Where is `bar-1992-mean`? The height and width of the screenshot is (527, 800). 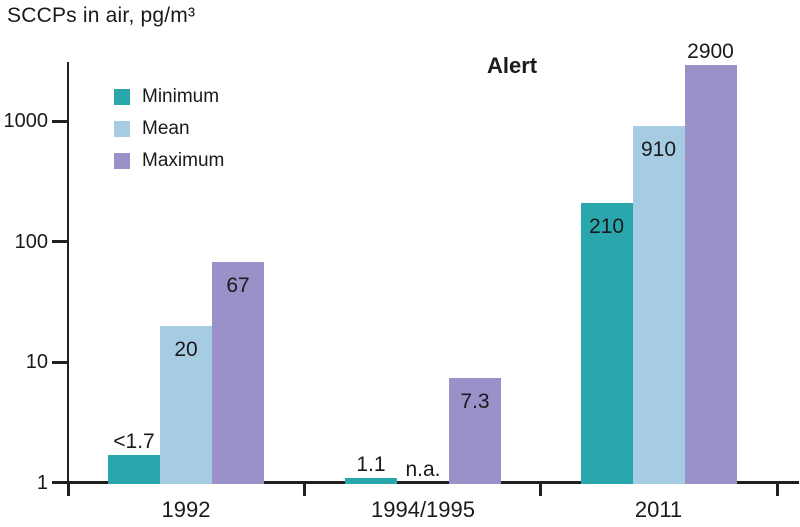
bar-1992-mean is located at coordinates (186, 404).